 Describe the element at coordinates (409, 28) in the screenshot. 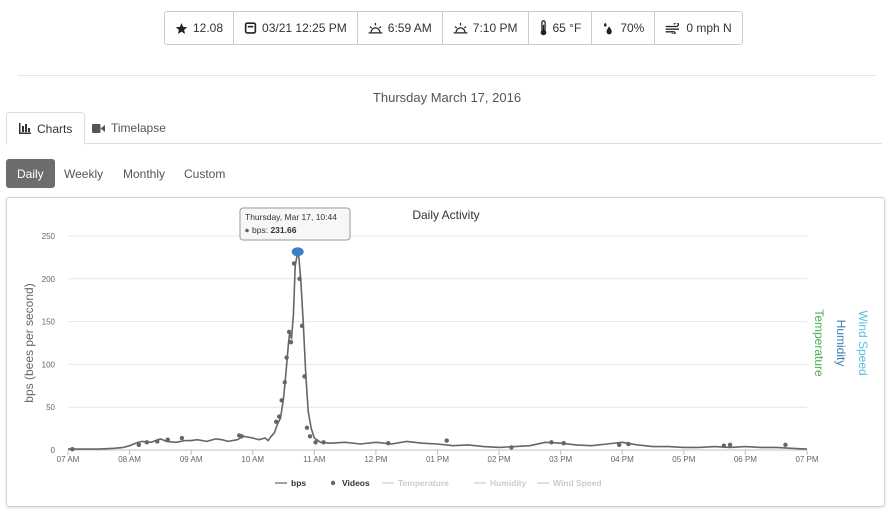

I see `stat-sunrise-value: 6:59 AM` at that location.